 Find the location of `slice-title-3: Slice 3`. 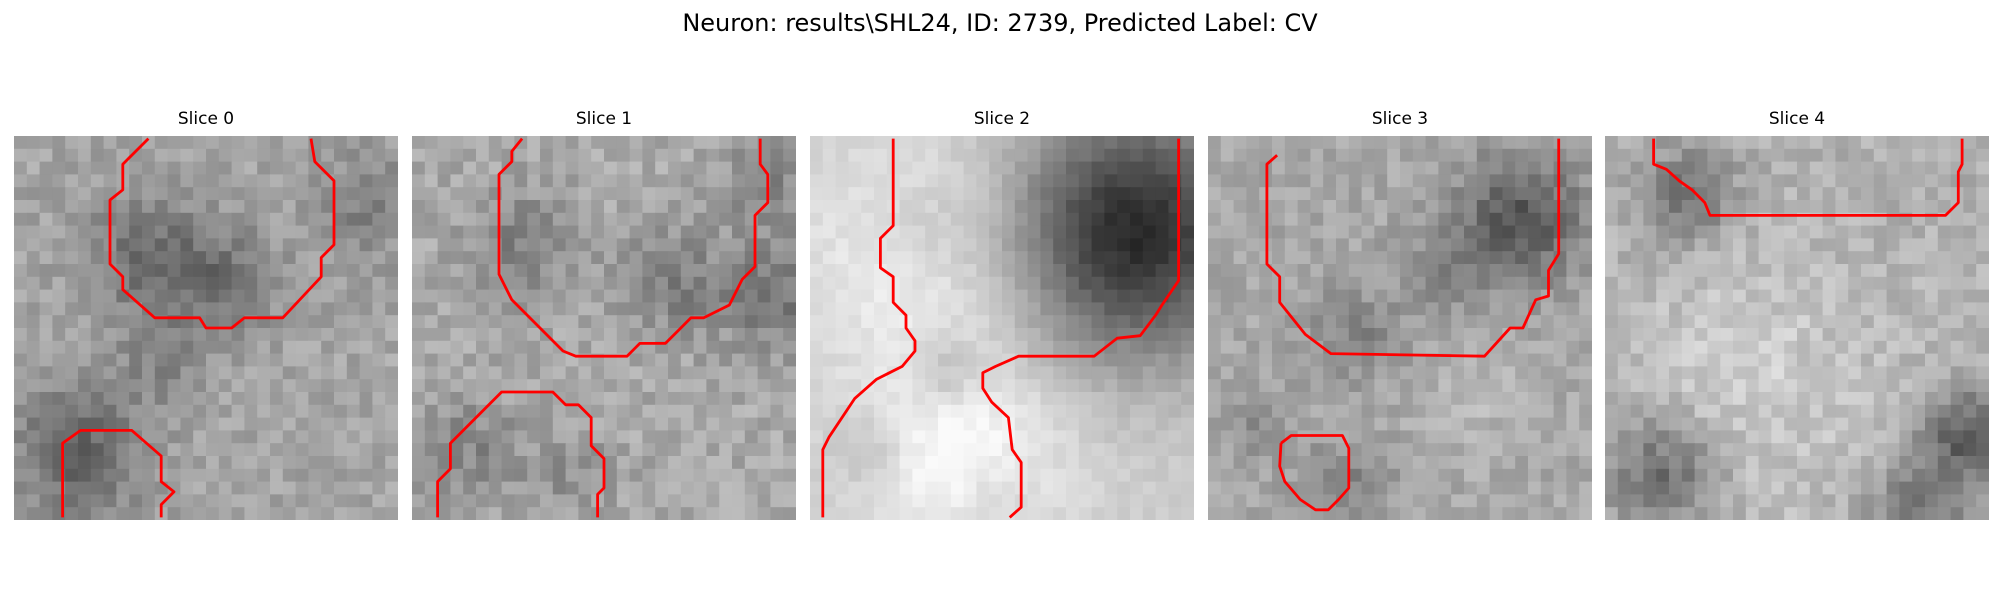

slice-title-3: Slice 3 is located at coordinates (1400, 119).